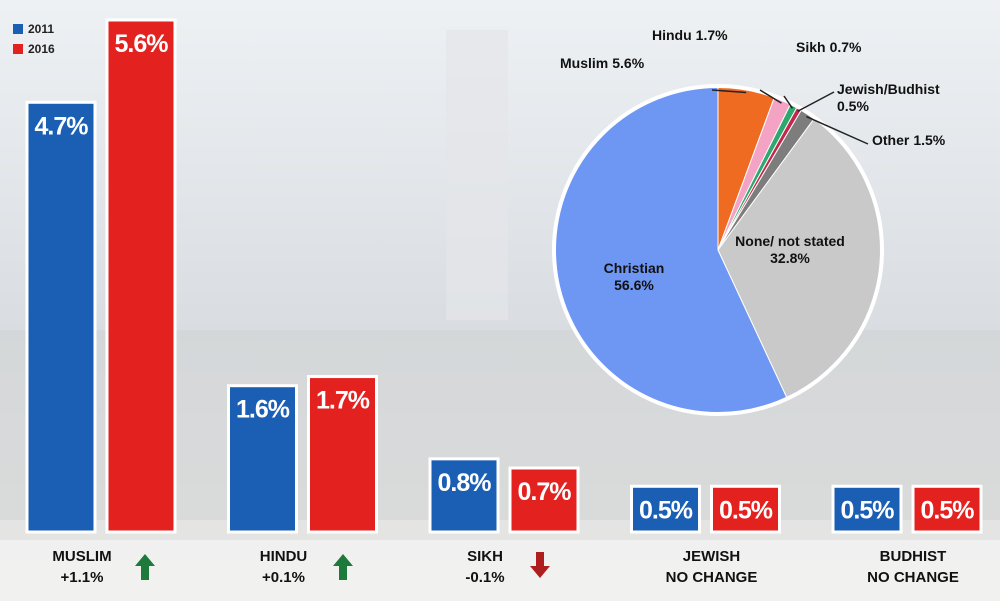 Image resolution: width=1000 pixels, height=601 pixels. What do you see at coordinates (584, 63) in the screenshot?
I see `pie-category: Muslim` at bounding box center [584, 63].